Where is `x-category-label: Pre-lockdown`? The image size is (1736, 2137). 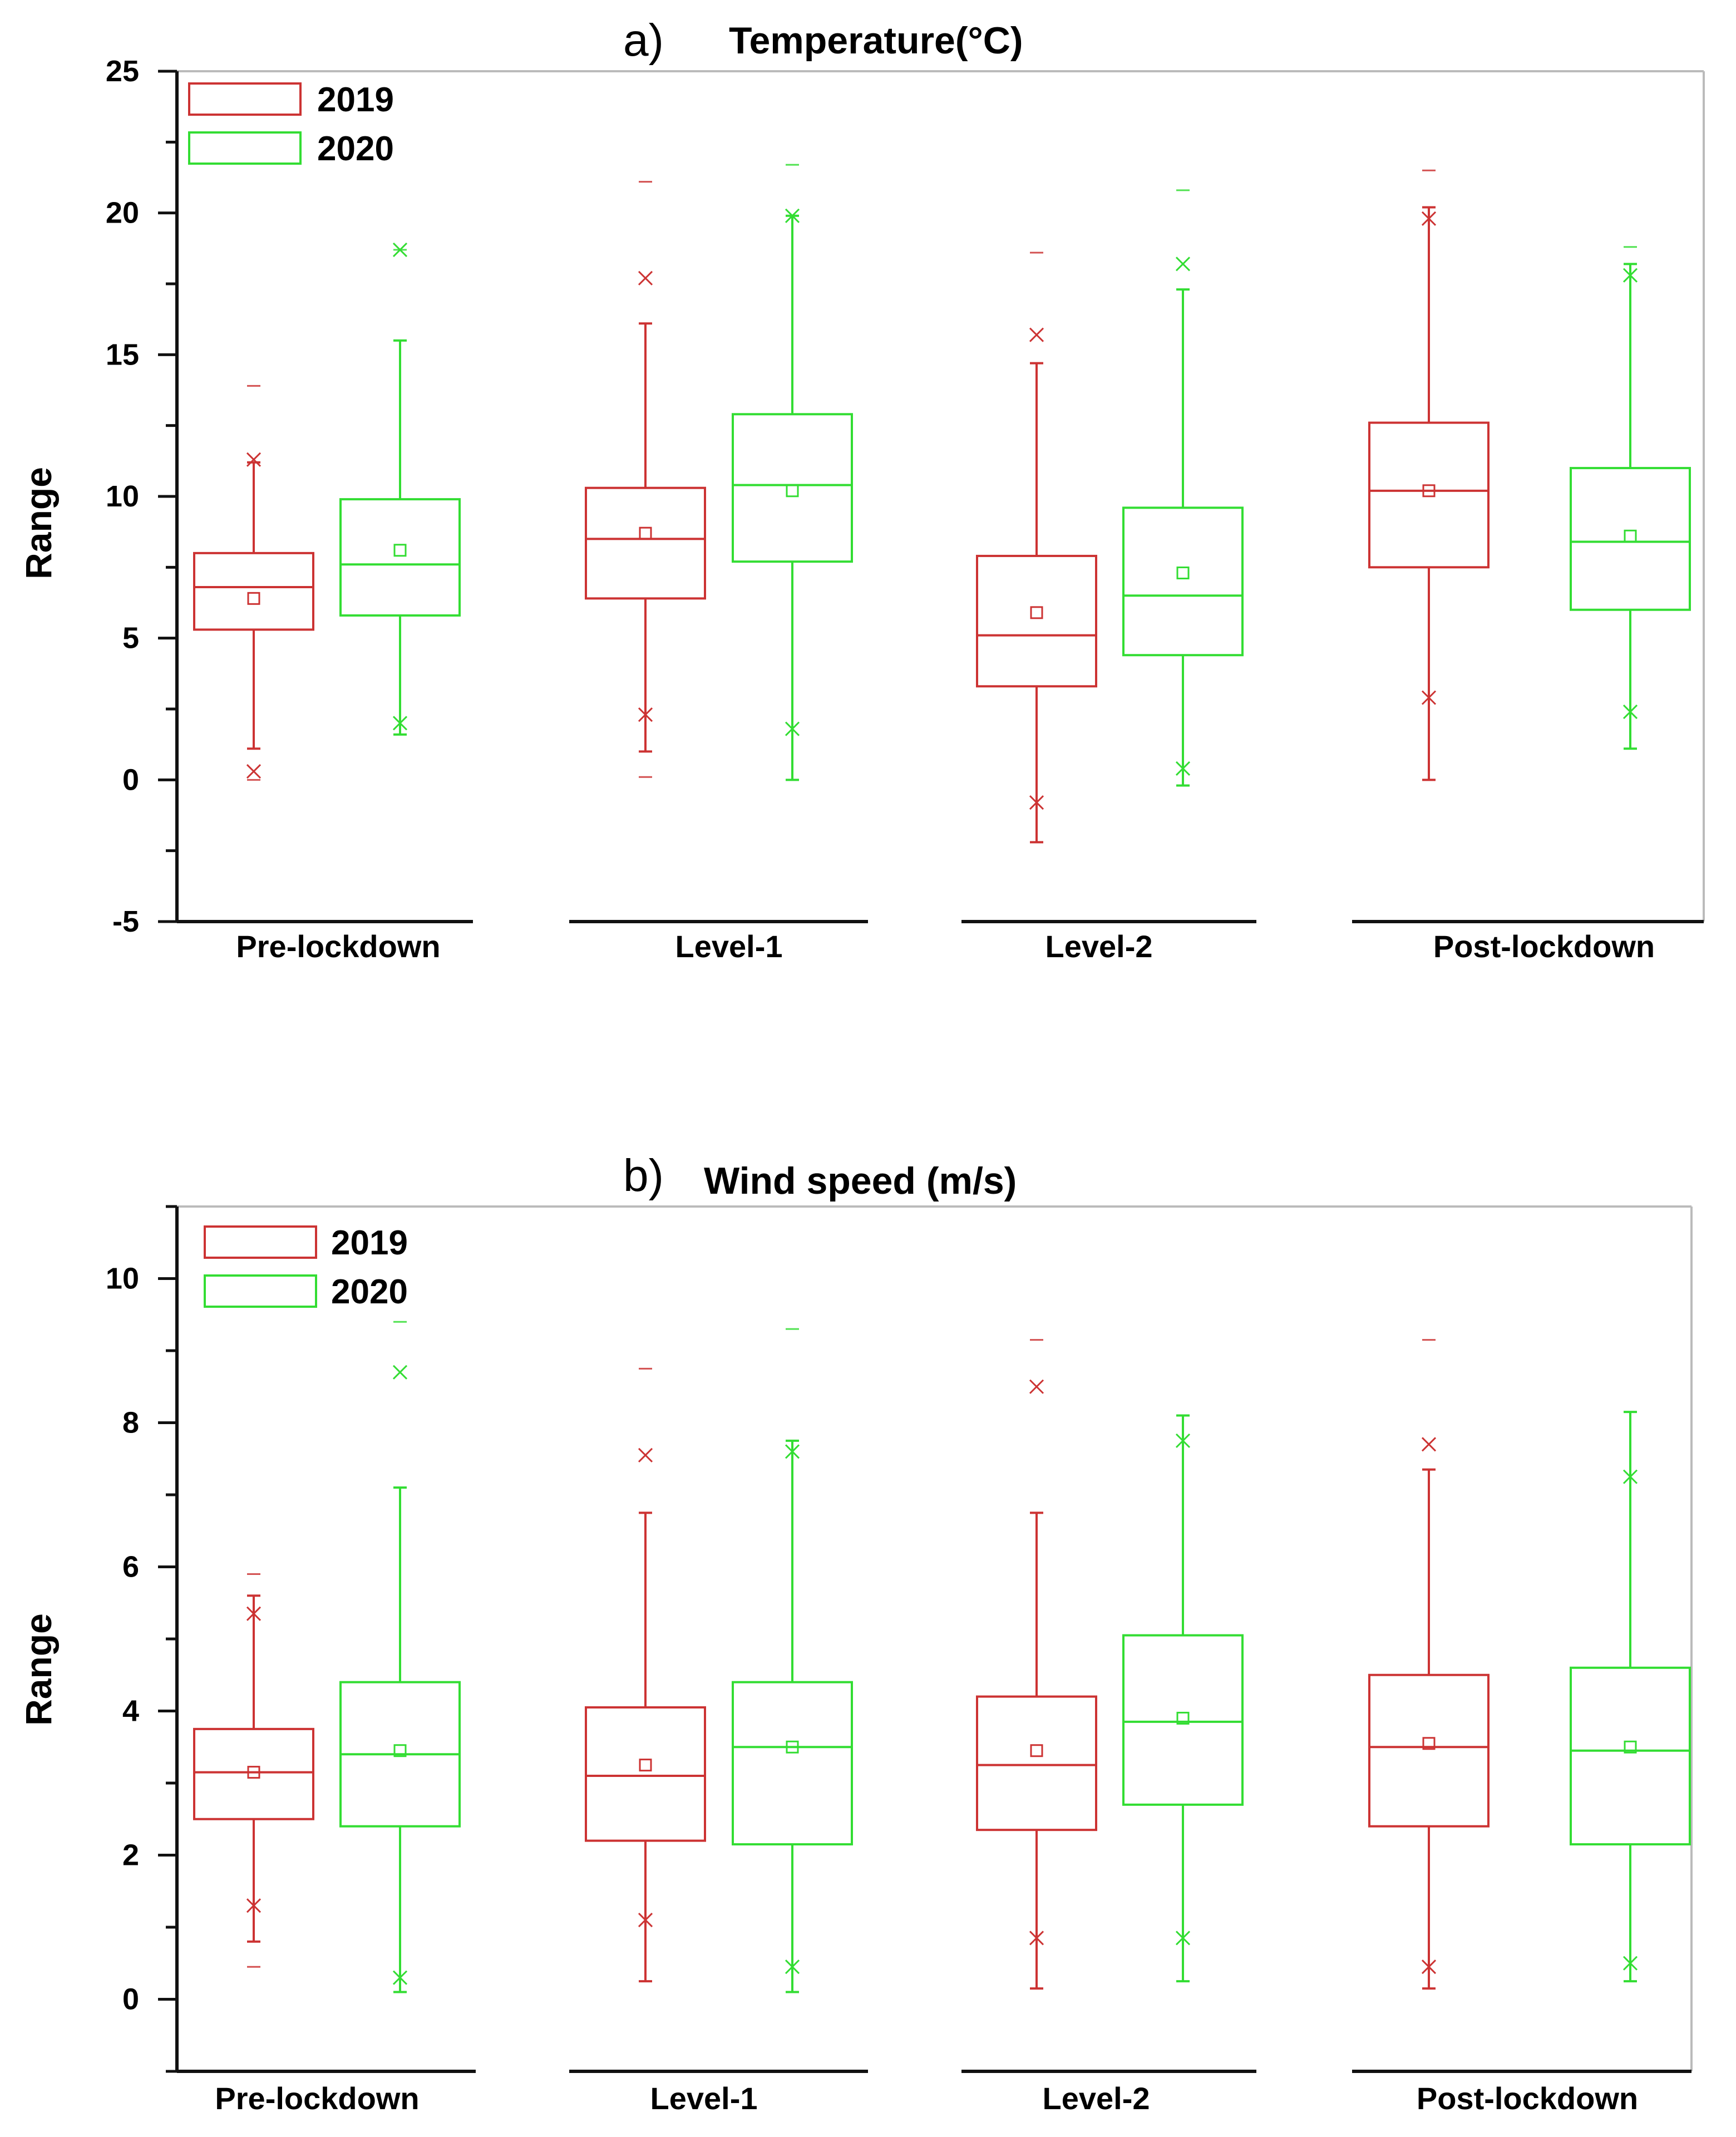
x-category-label: Pre-lockdown is located at coordinates (317, 2098).